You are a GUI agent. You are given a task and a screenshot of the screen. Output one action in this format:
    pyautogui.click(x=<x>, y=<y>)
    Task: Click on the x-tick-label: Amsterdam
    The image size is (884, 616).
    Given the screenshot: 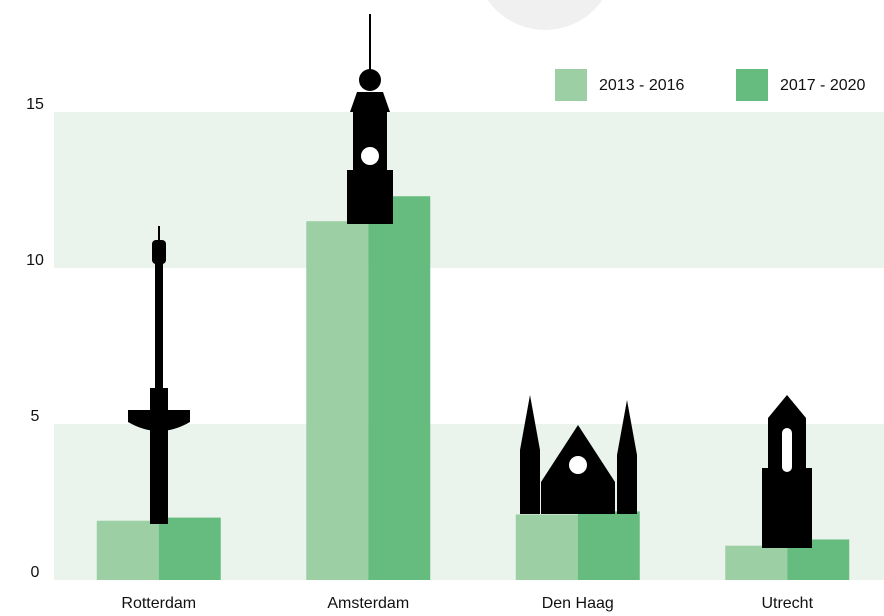 What is the action you would take?
    pyautogui.click(x=368, y=603)
    